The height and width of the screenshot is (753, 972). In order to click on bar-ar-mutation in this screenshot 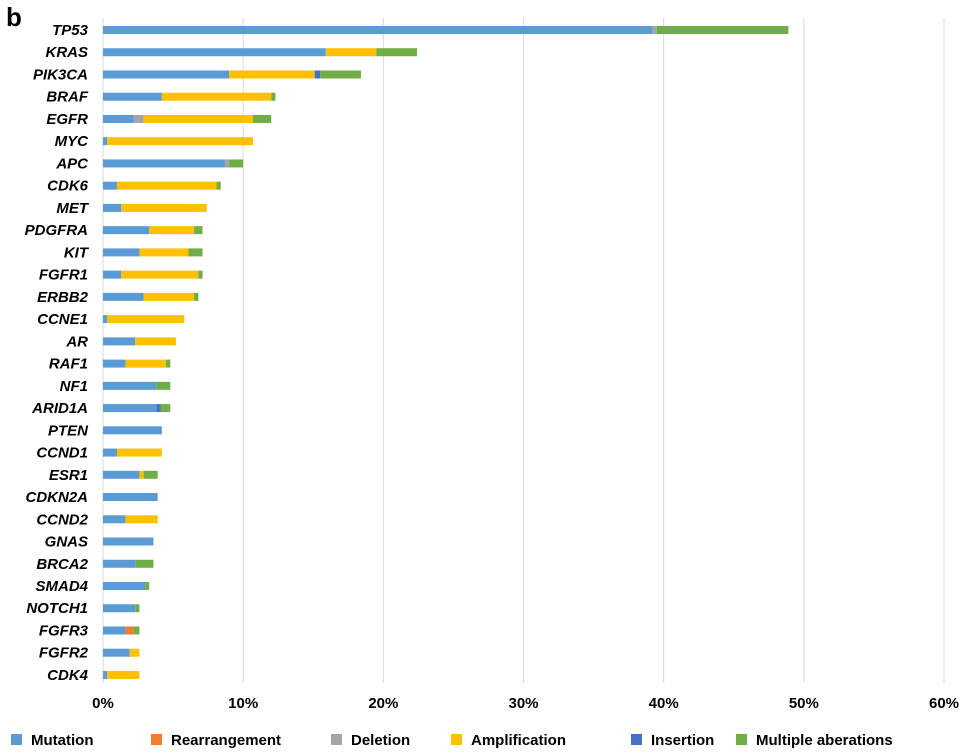, I will do `click(119, 341)`.